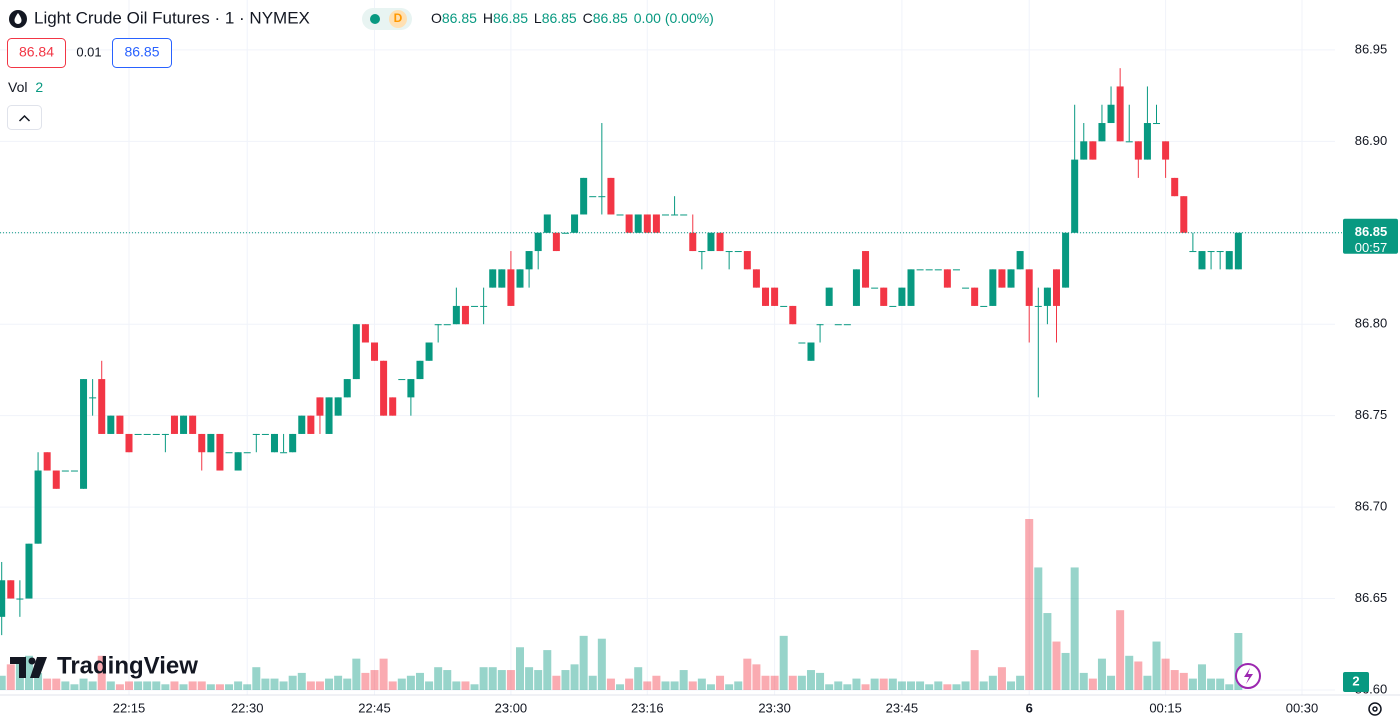  What do you see at coordinates (24, 117) in the screenshot?
I see `collapse-button` at bounding box center [24, 117].